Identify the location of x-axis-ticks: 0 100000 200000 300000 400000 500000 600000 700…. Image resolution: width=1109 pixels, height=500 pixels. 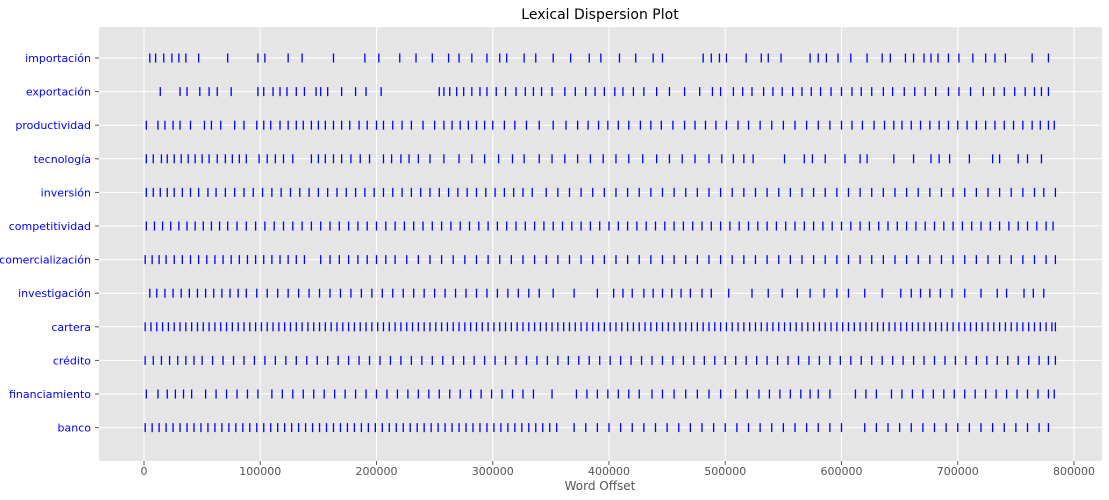
(618, 469).